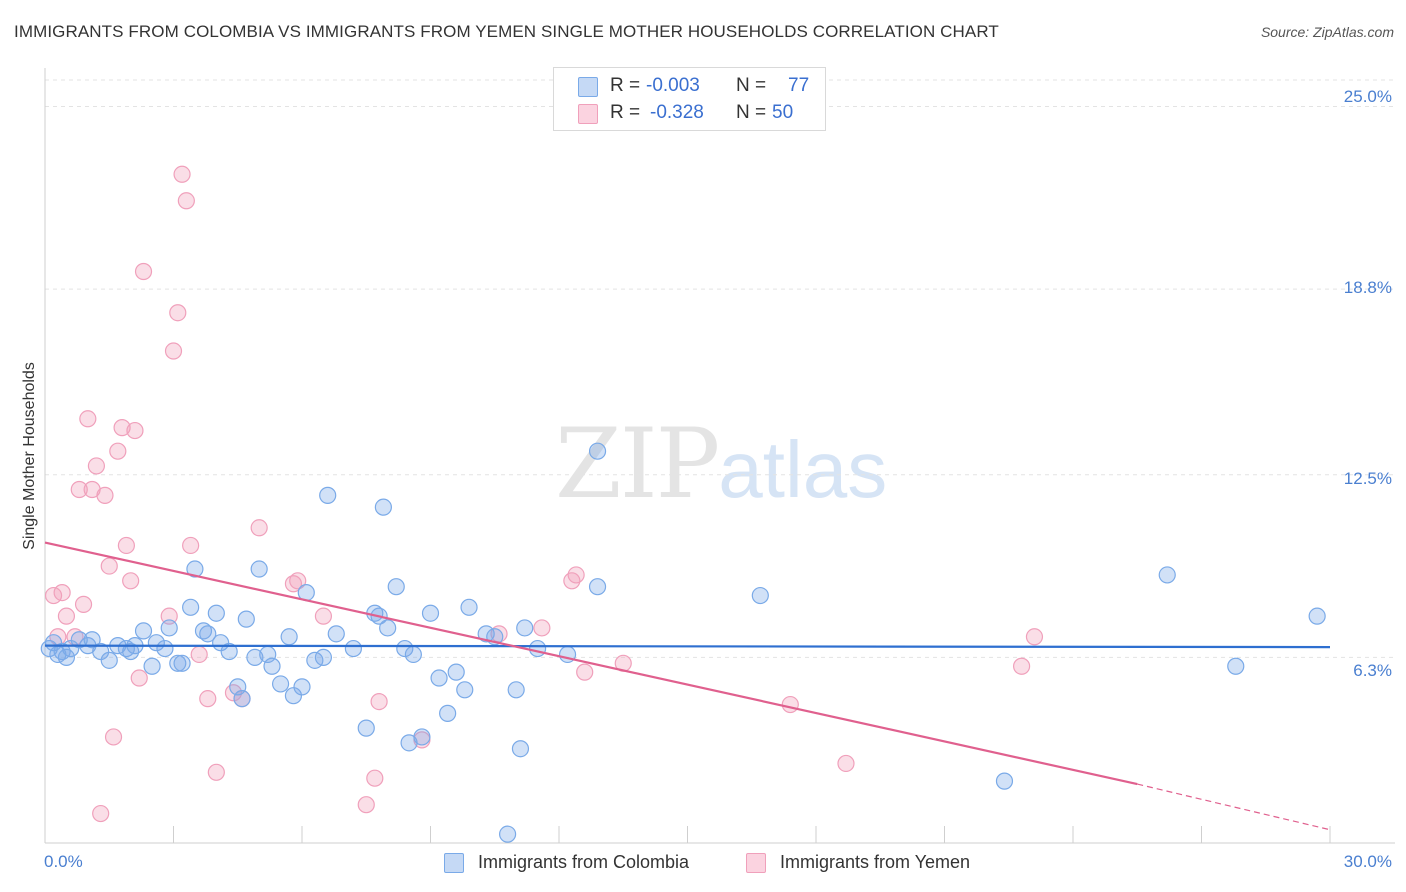 The image size is (1406, 892). I want to click on stats-row-colombia: R = -0.003 N = 77, so click(689, 87).